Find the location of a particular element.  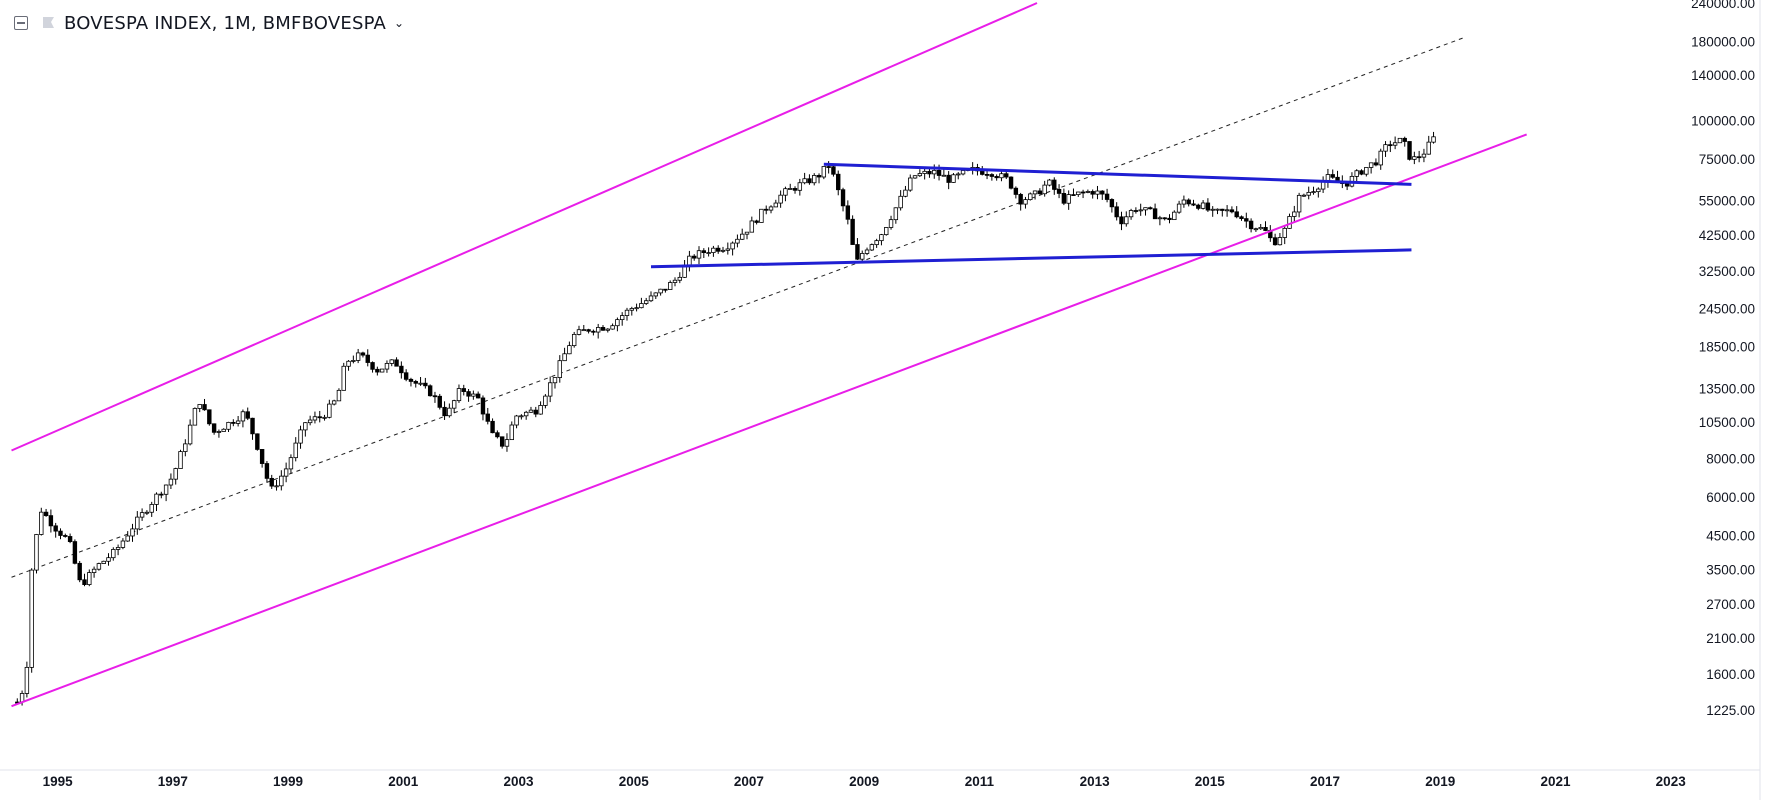

x-tick-label: 2005 is located at coordinates (634, 781).